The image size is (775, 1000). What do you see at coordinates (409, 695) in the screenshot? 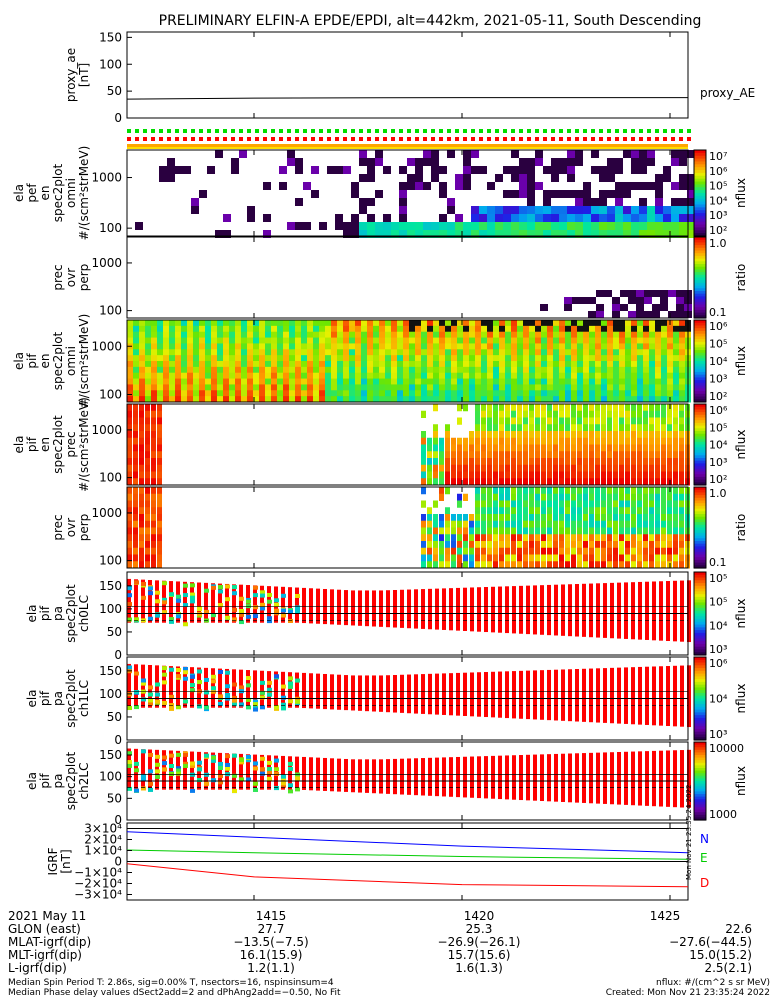
I see `pa1-cells` at bounding box center [409, 695].